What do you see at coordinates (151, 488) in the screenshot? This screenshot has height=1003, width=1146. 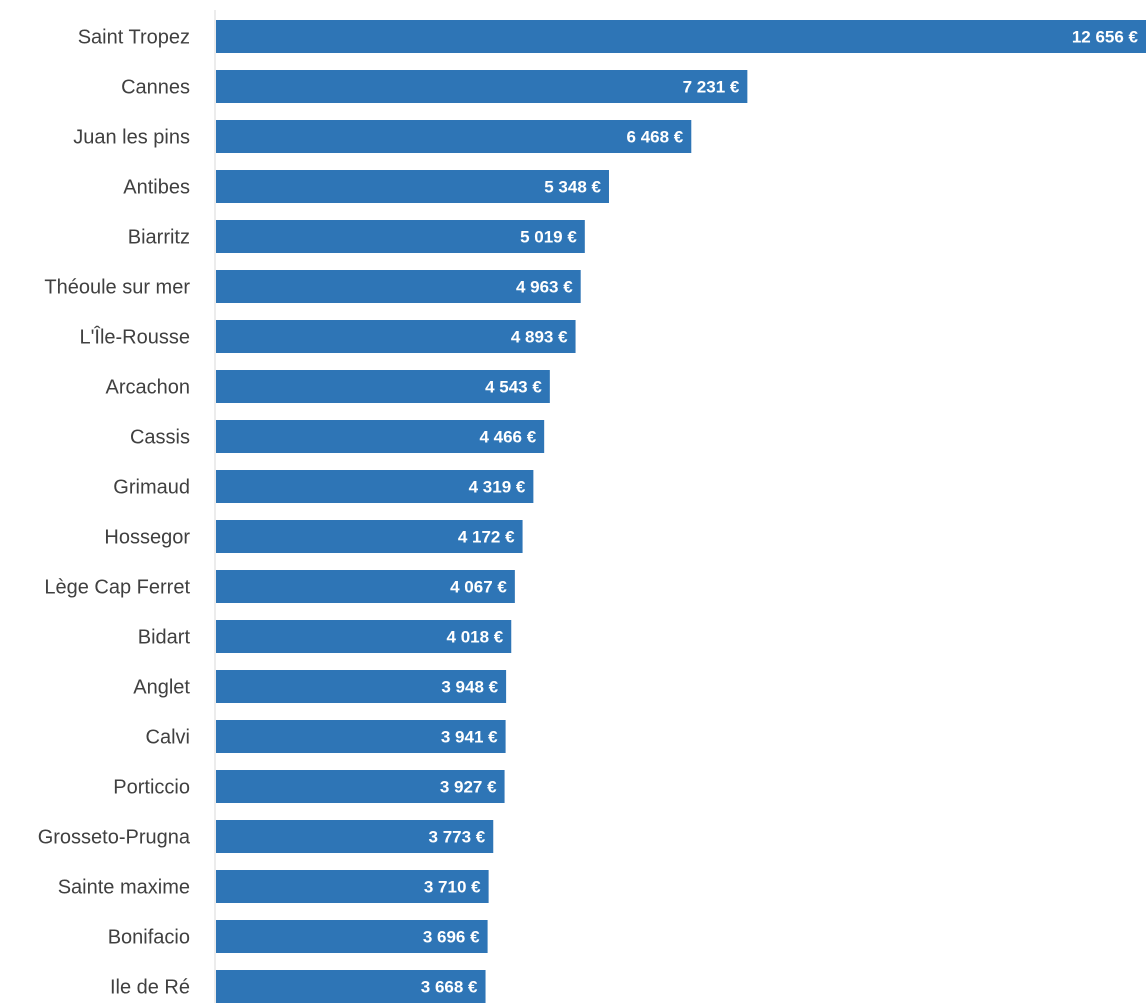 I see `category-label-10: Grimaud` at bounding box center [151, 488].